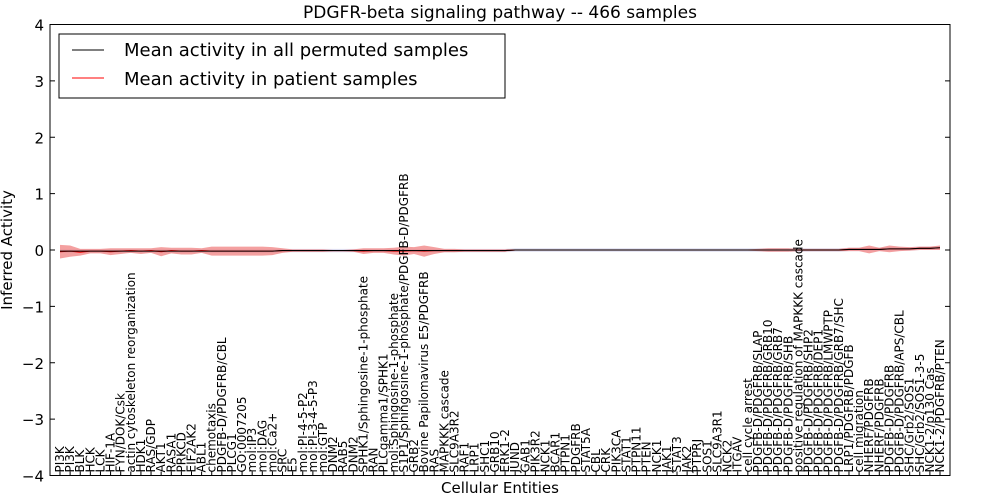 This screenshot has height=500, width=1000. I want to click on x-tick-label: mol:PI-4-5-P2, so click(303, 432).